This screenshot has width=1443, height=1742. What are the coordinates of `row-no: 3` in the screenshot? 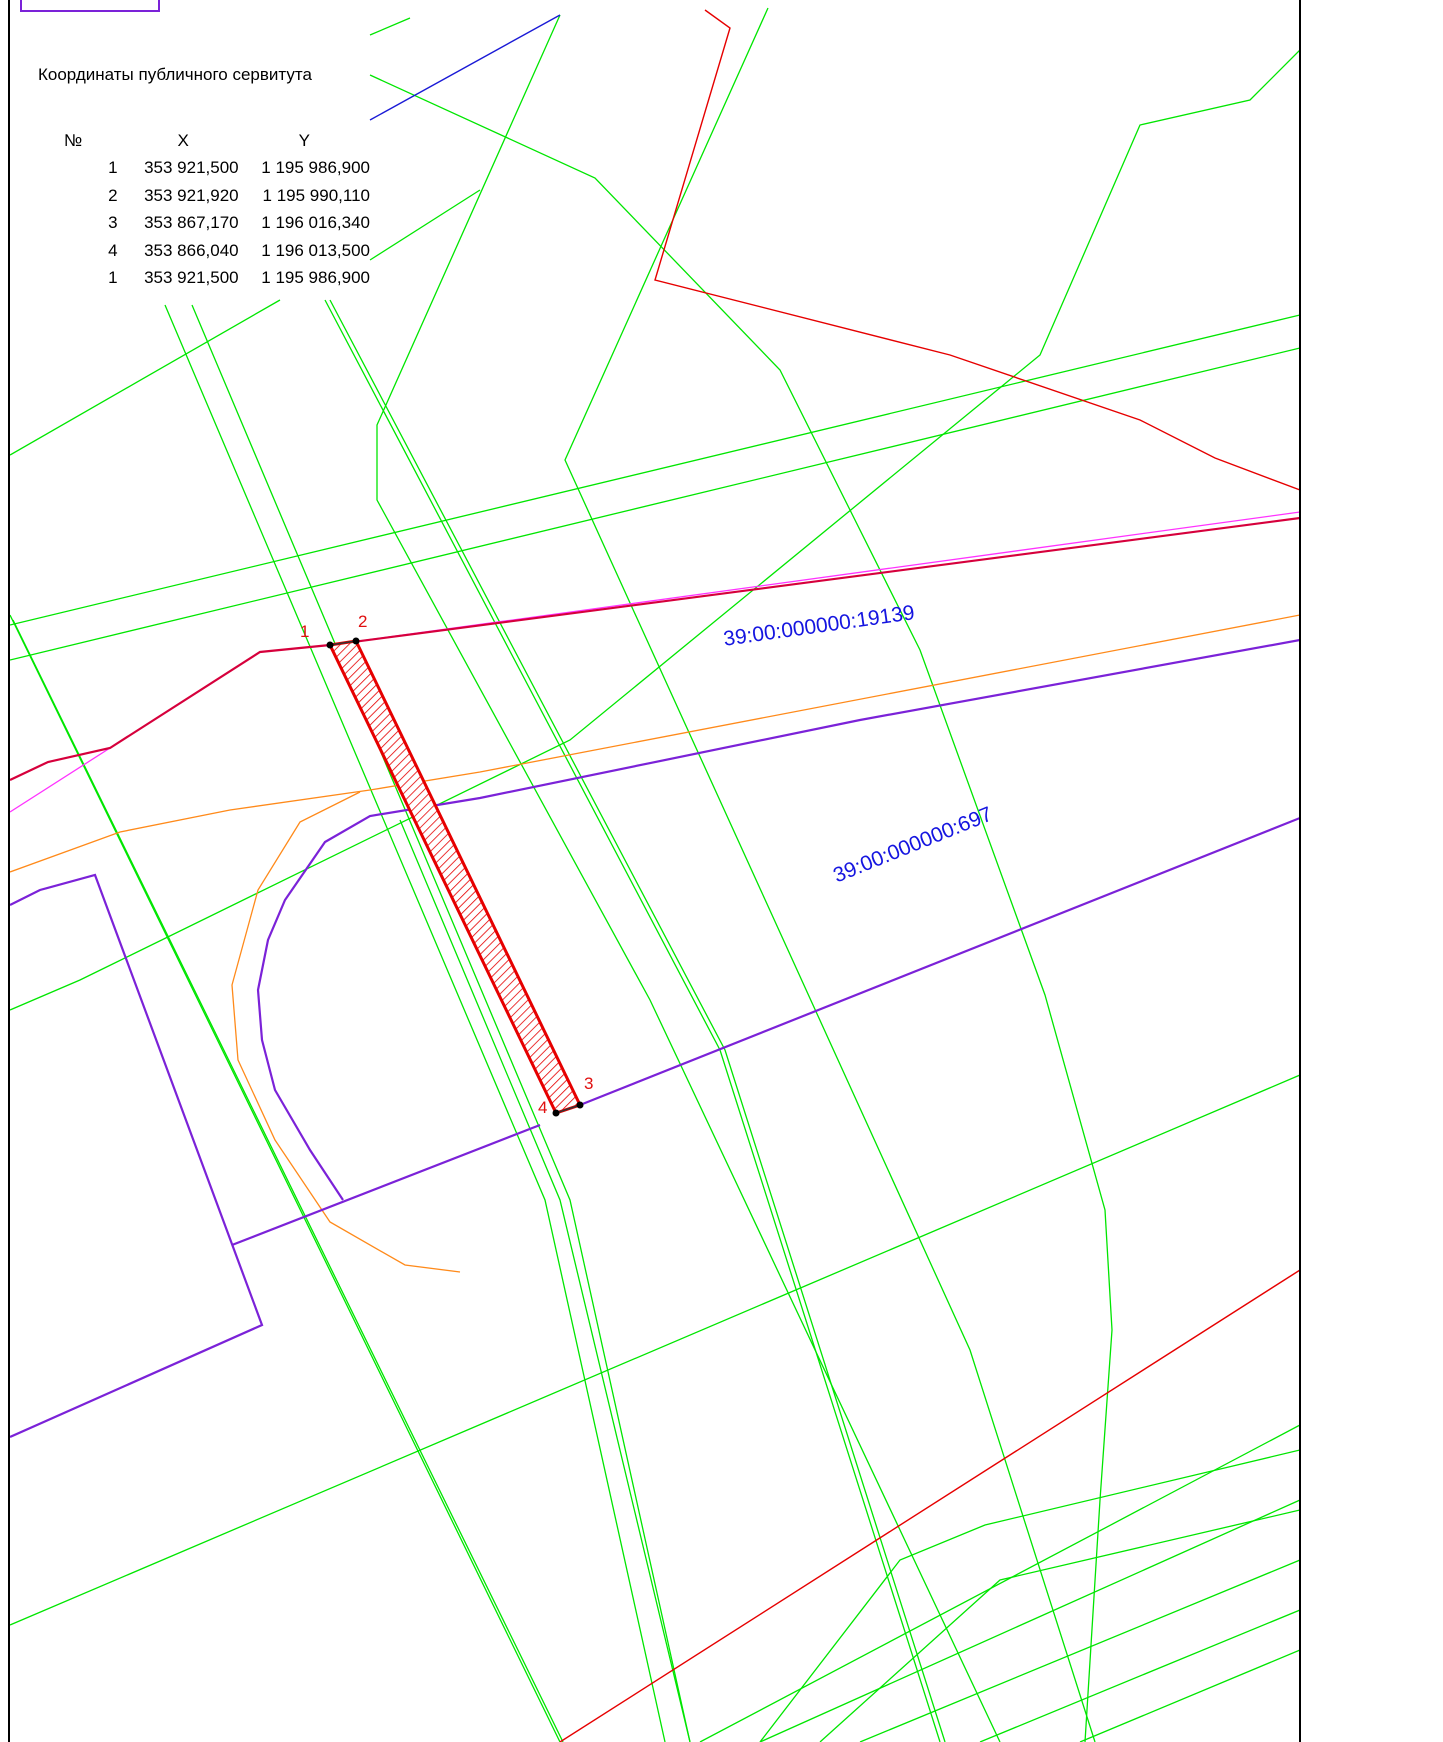 It's located at (113, 223).